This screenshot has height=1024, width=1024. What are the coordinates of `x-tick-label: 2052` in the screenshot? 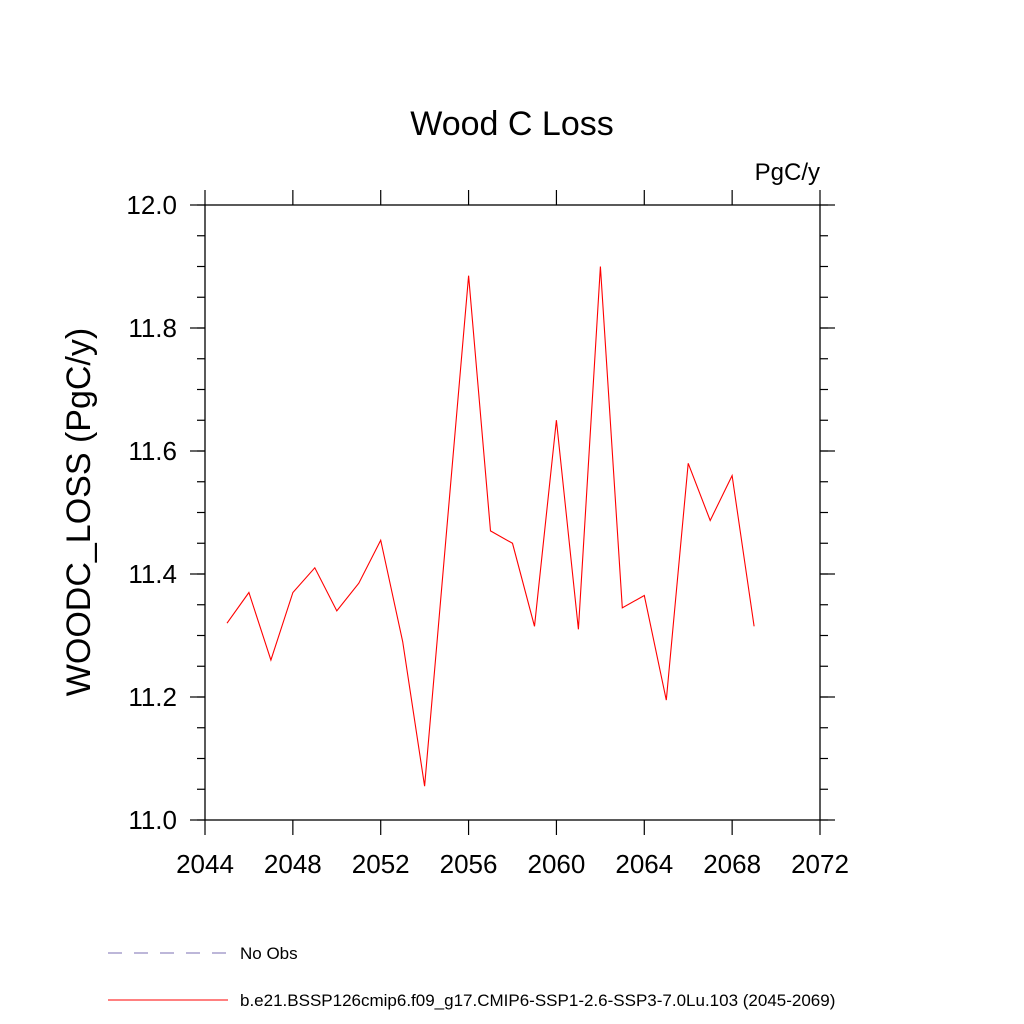 It's located at (381, 864).